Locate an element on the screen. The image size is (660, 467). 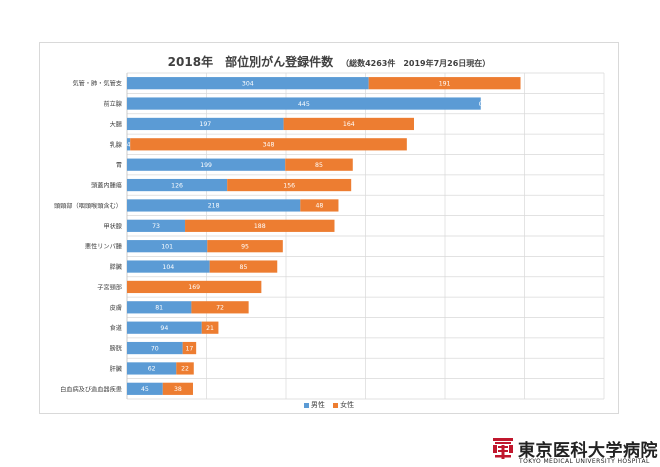
data-label-male: 101 is located at coordinates (167, 246).